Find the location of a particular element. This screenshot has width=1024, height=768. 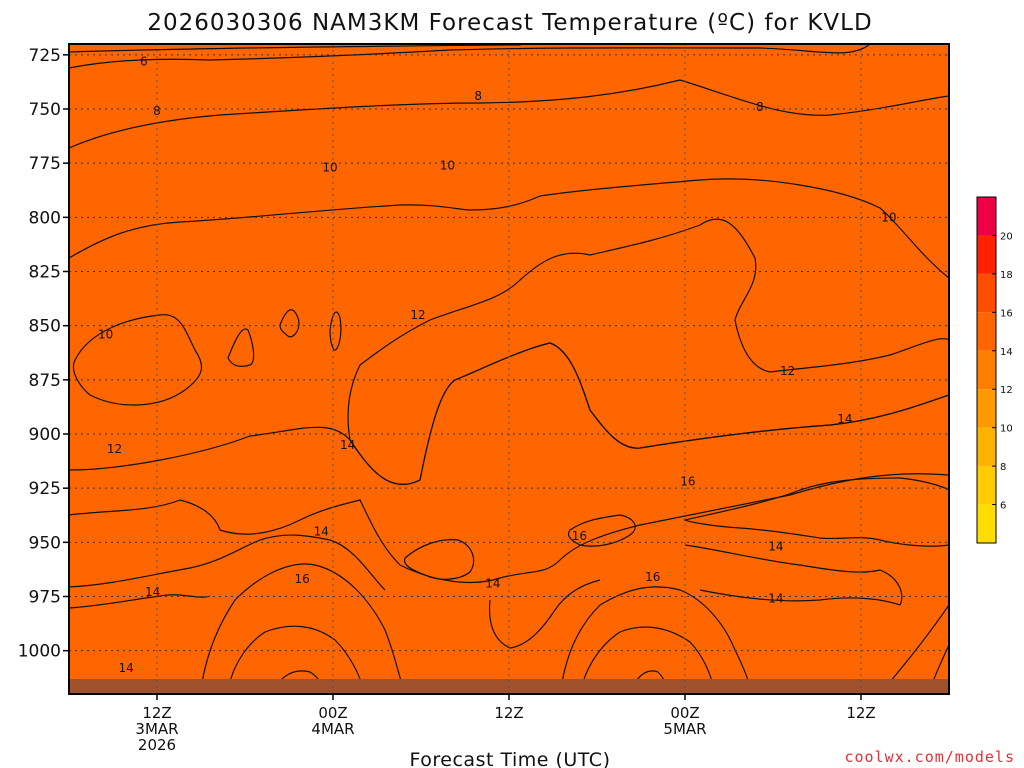

y-axis: 725 750 775 800 825 850 875 900 925 950 975 1000 is located at coordinates (43, 354).